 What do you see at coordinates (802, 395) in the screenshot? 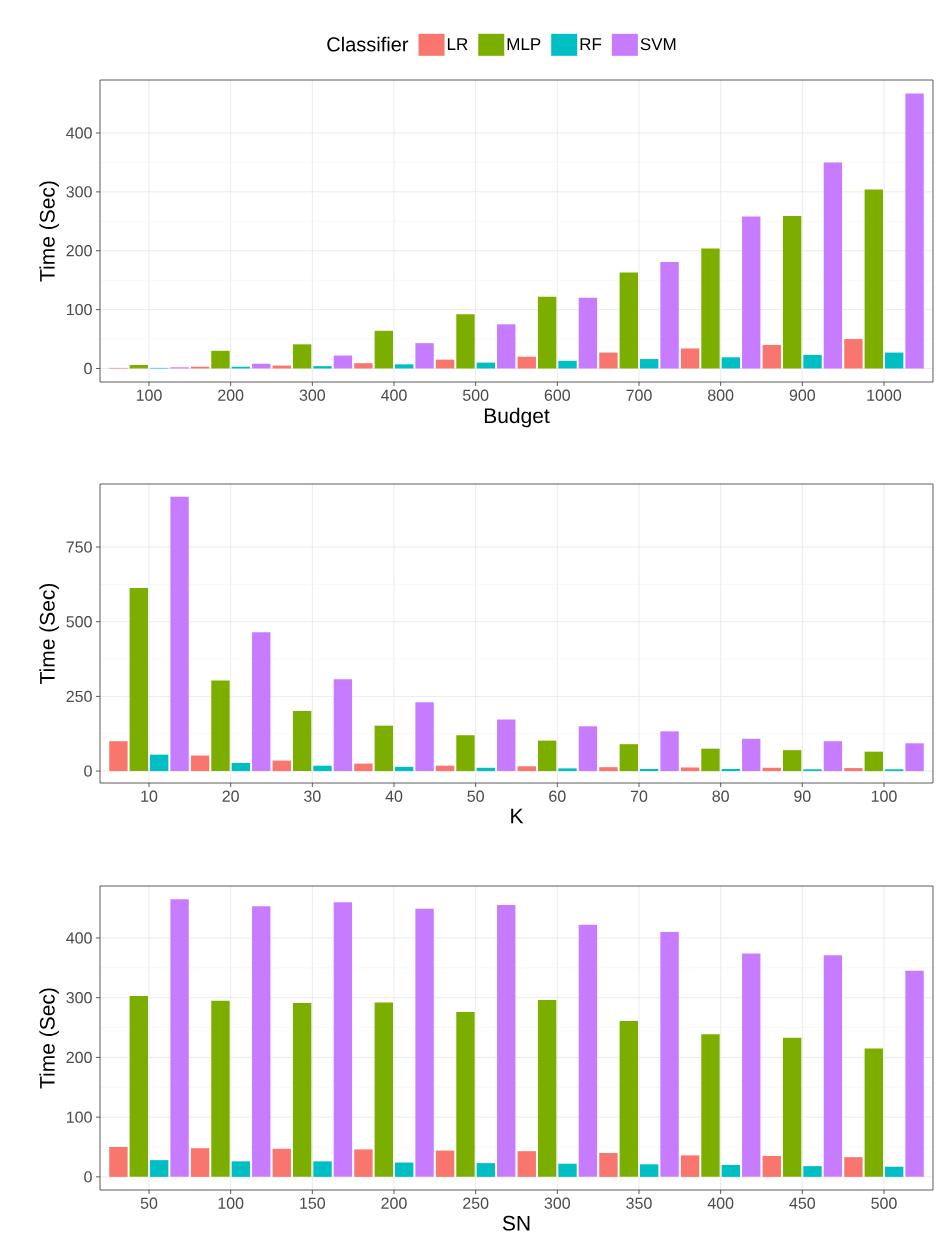
I see `x-tick-label: 900` at bounding box center [802, 395].